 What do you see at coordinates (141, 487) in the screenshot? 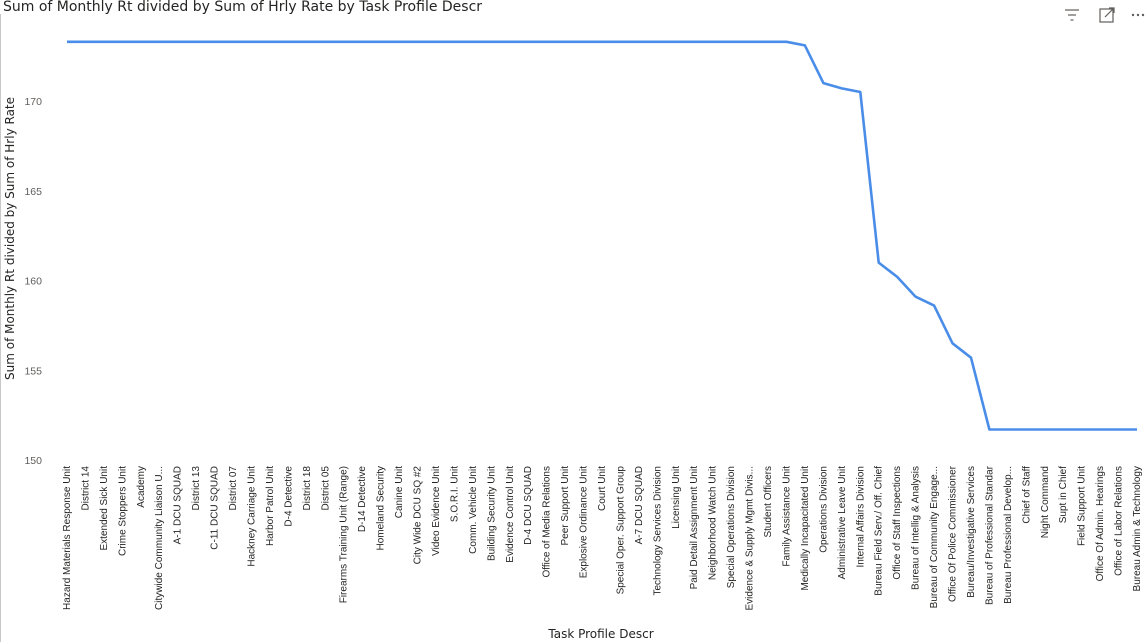
I see `x-tick-label: Academy` at bounding box center [141, 487].